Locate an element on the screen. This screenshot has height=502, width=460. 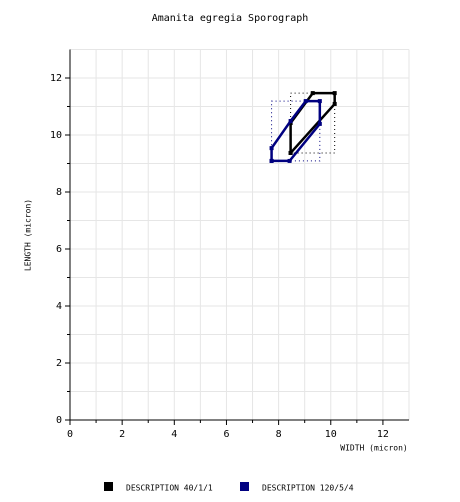
y-tick-label: 0 is located at coordinates (59, 420).